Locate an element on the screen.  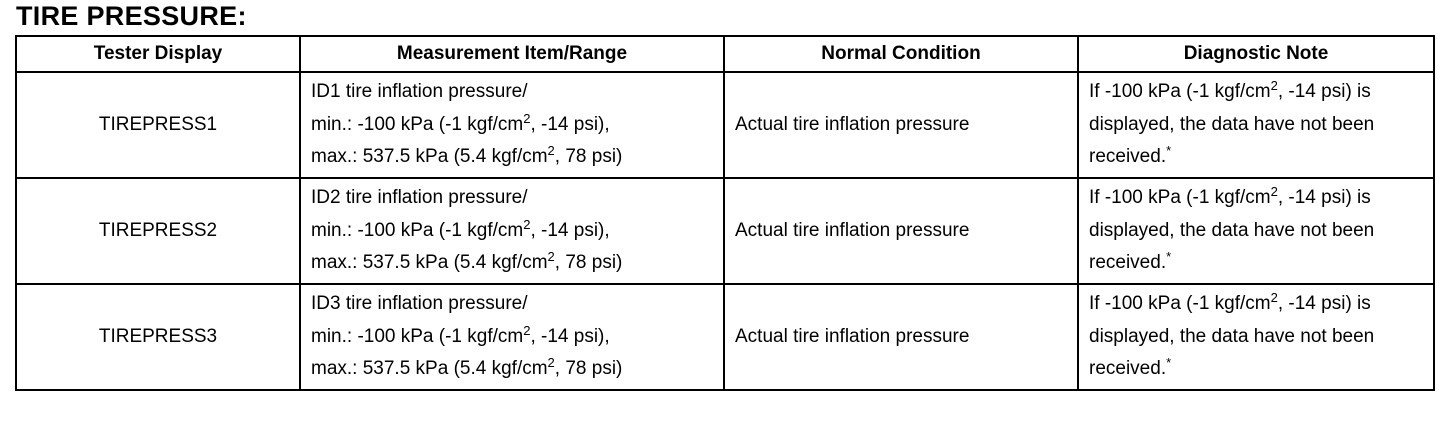
text: TIREPRESS2 is located at coordinates (158, 230).